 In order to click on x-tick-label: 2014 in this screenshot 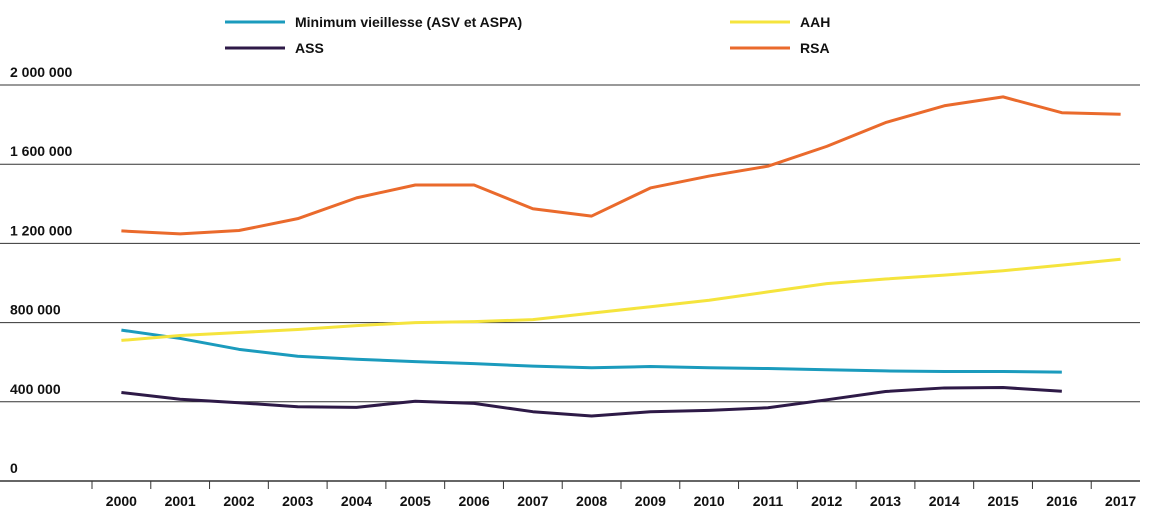, I will do `click(944, 501)`.